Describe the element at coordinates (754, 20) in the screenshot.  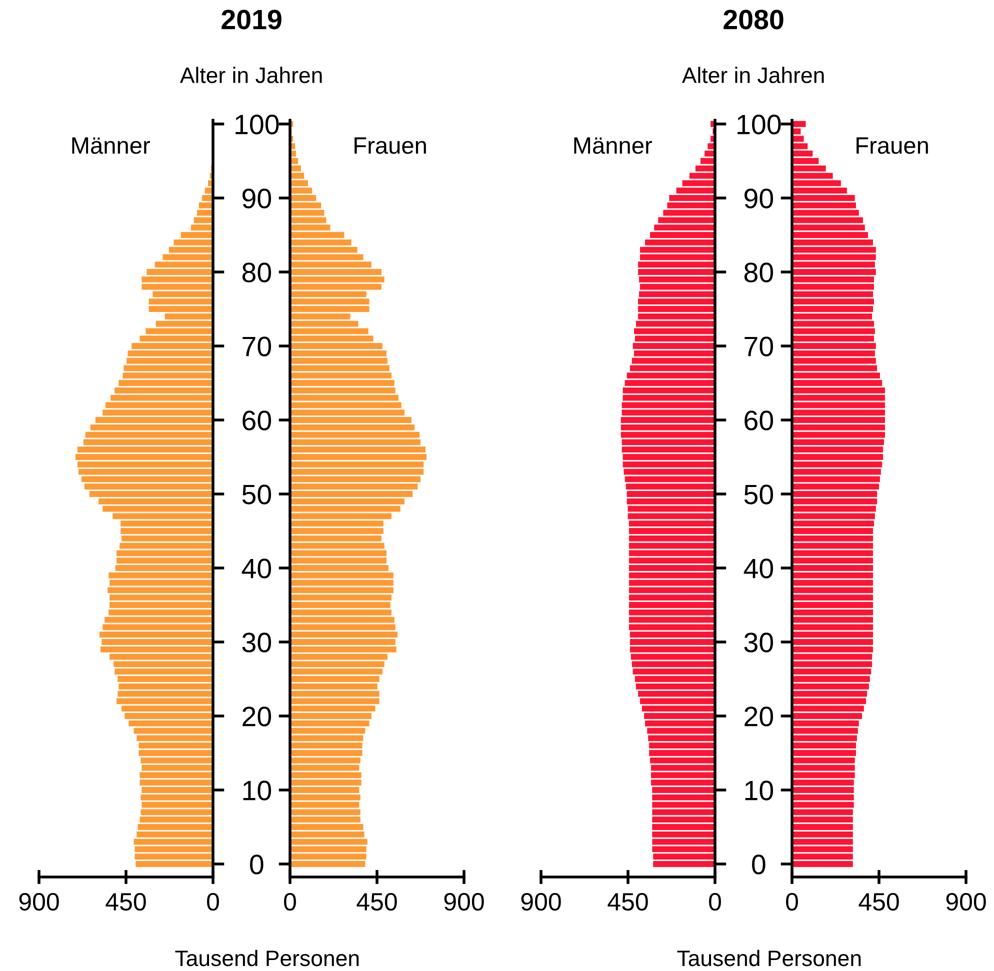
I see `chart-title: 2080` at that location.